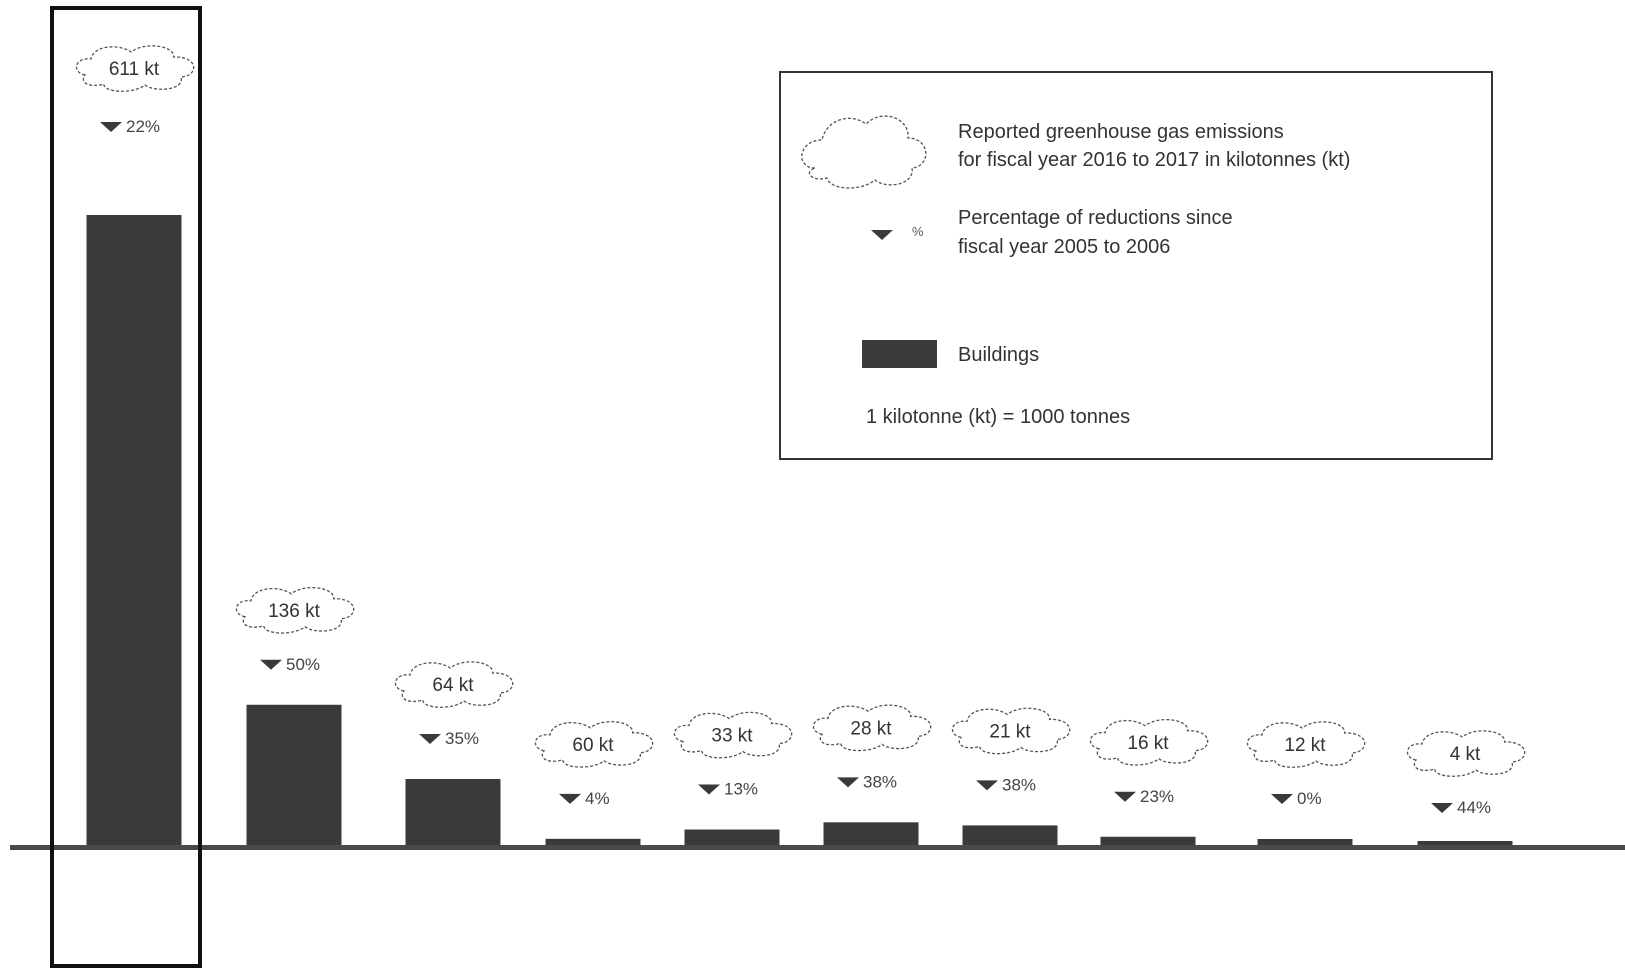  Describe the element at coordinates (864, 152) in the screenshot. I see `legend-cloud-icon` at that location.